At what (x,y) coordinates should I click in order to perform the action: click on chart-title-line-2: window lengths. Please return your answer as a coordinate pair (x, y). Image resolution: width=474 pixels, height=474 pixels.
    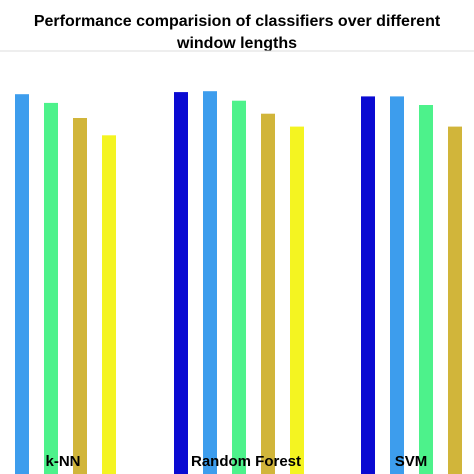
    Looking at the image, I should click on (236, 43).